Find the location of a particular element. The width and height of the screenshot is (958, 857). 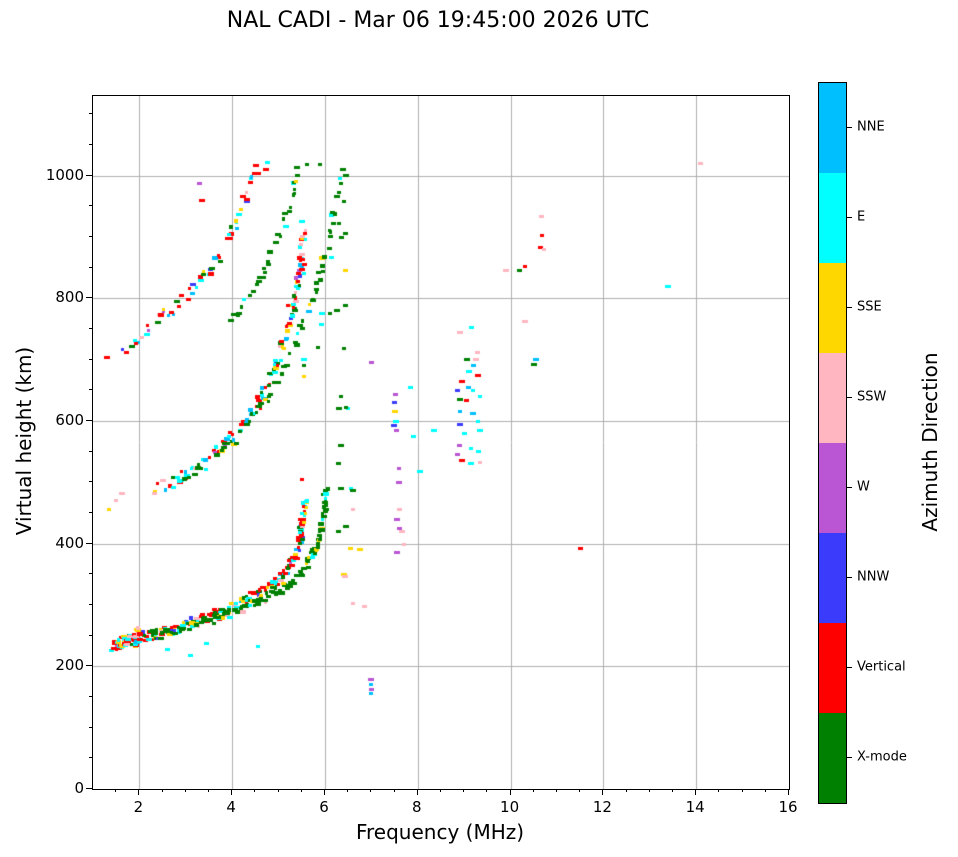

colorbar-segment-W is located at coordinates (832, 488).